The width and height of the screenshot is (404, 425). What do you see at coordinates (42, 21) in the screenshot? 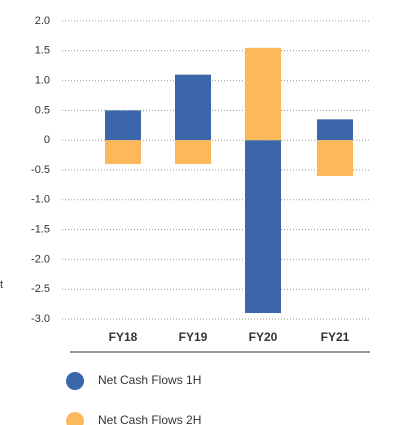
I see `y-tick-label: 2.0` at bounding box center [42, 21].